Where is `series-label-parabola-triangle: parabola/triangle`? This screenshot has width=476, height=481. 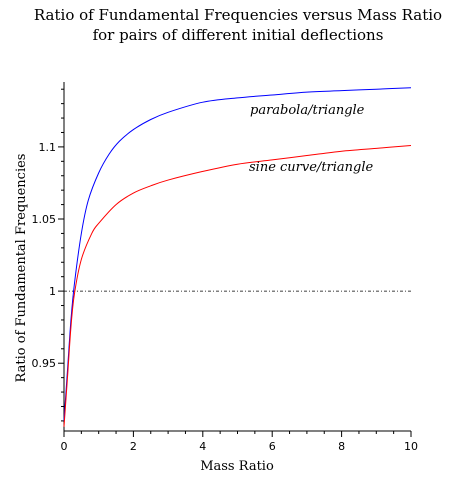
series-label-parabola-triangle: parabola/triangle is located at coordinates (307, 110).